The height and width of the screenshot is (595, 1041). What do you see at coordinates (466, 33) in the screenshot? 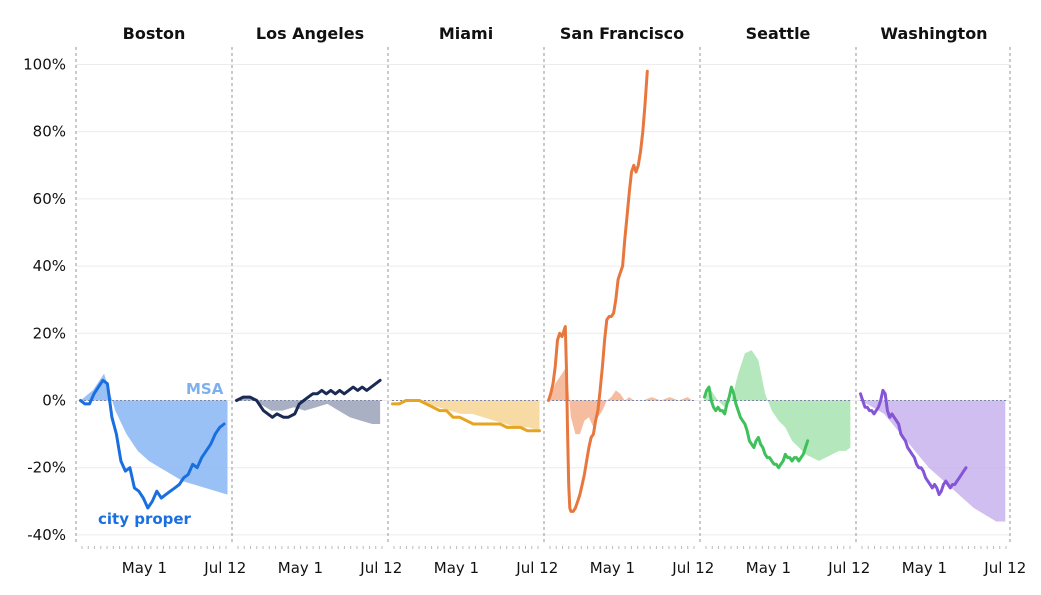
I see `panel-title: Miami` at bounding box center [466, 33].